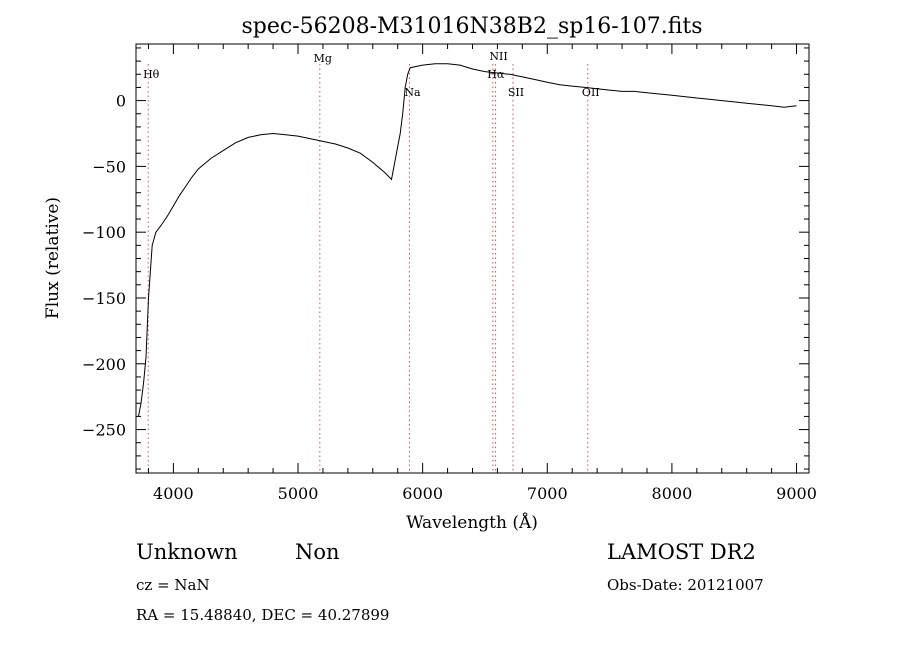 Image resolution: width=900 pixels, height=650 pixels. I want to click on survey-name: LAMOST DR2, so click(681, 552).